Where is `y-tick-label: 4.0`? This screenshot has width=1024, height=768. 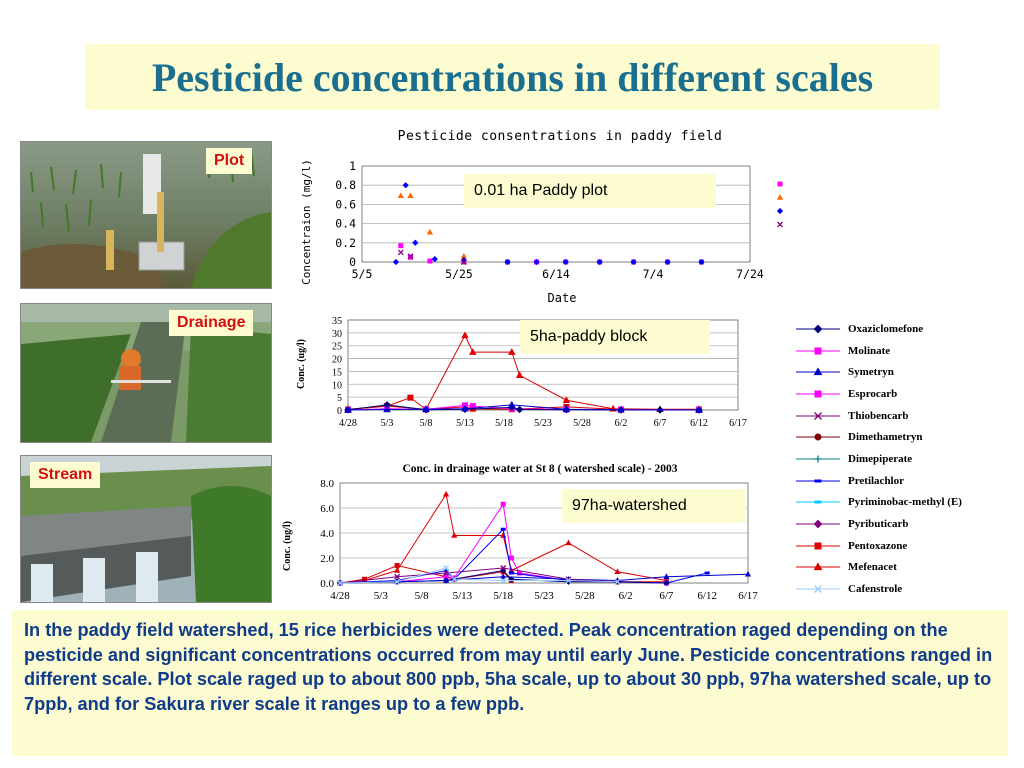 y-tick-label: 4.0 is located at coordinates (327, 534).